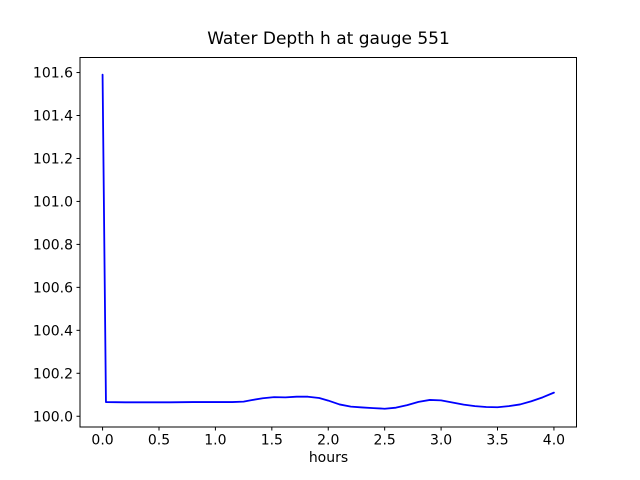  Describe the element at coordinates (328, 441) in the screenshot. I see `x-tick-label: 2.0` at that location.